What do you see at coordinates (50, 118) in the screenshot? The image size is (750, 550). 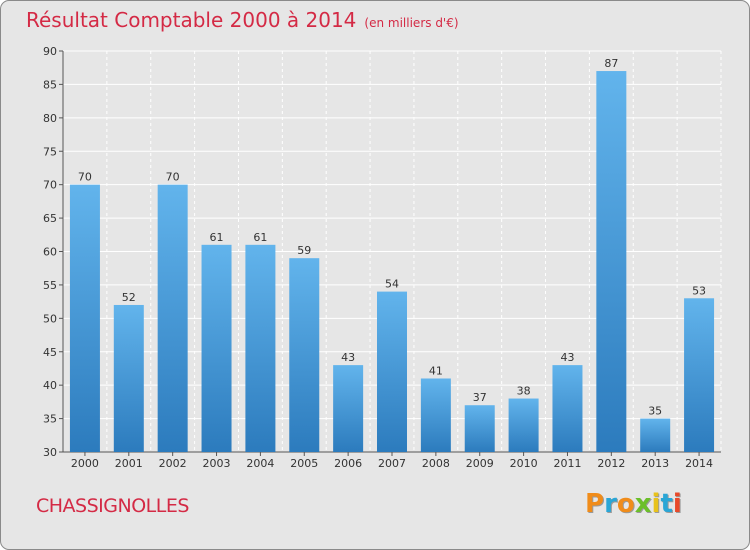 I see `y-tick-label: 80` at bounding box center [50, 118].